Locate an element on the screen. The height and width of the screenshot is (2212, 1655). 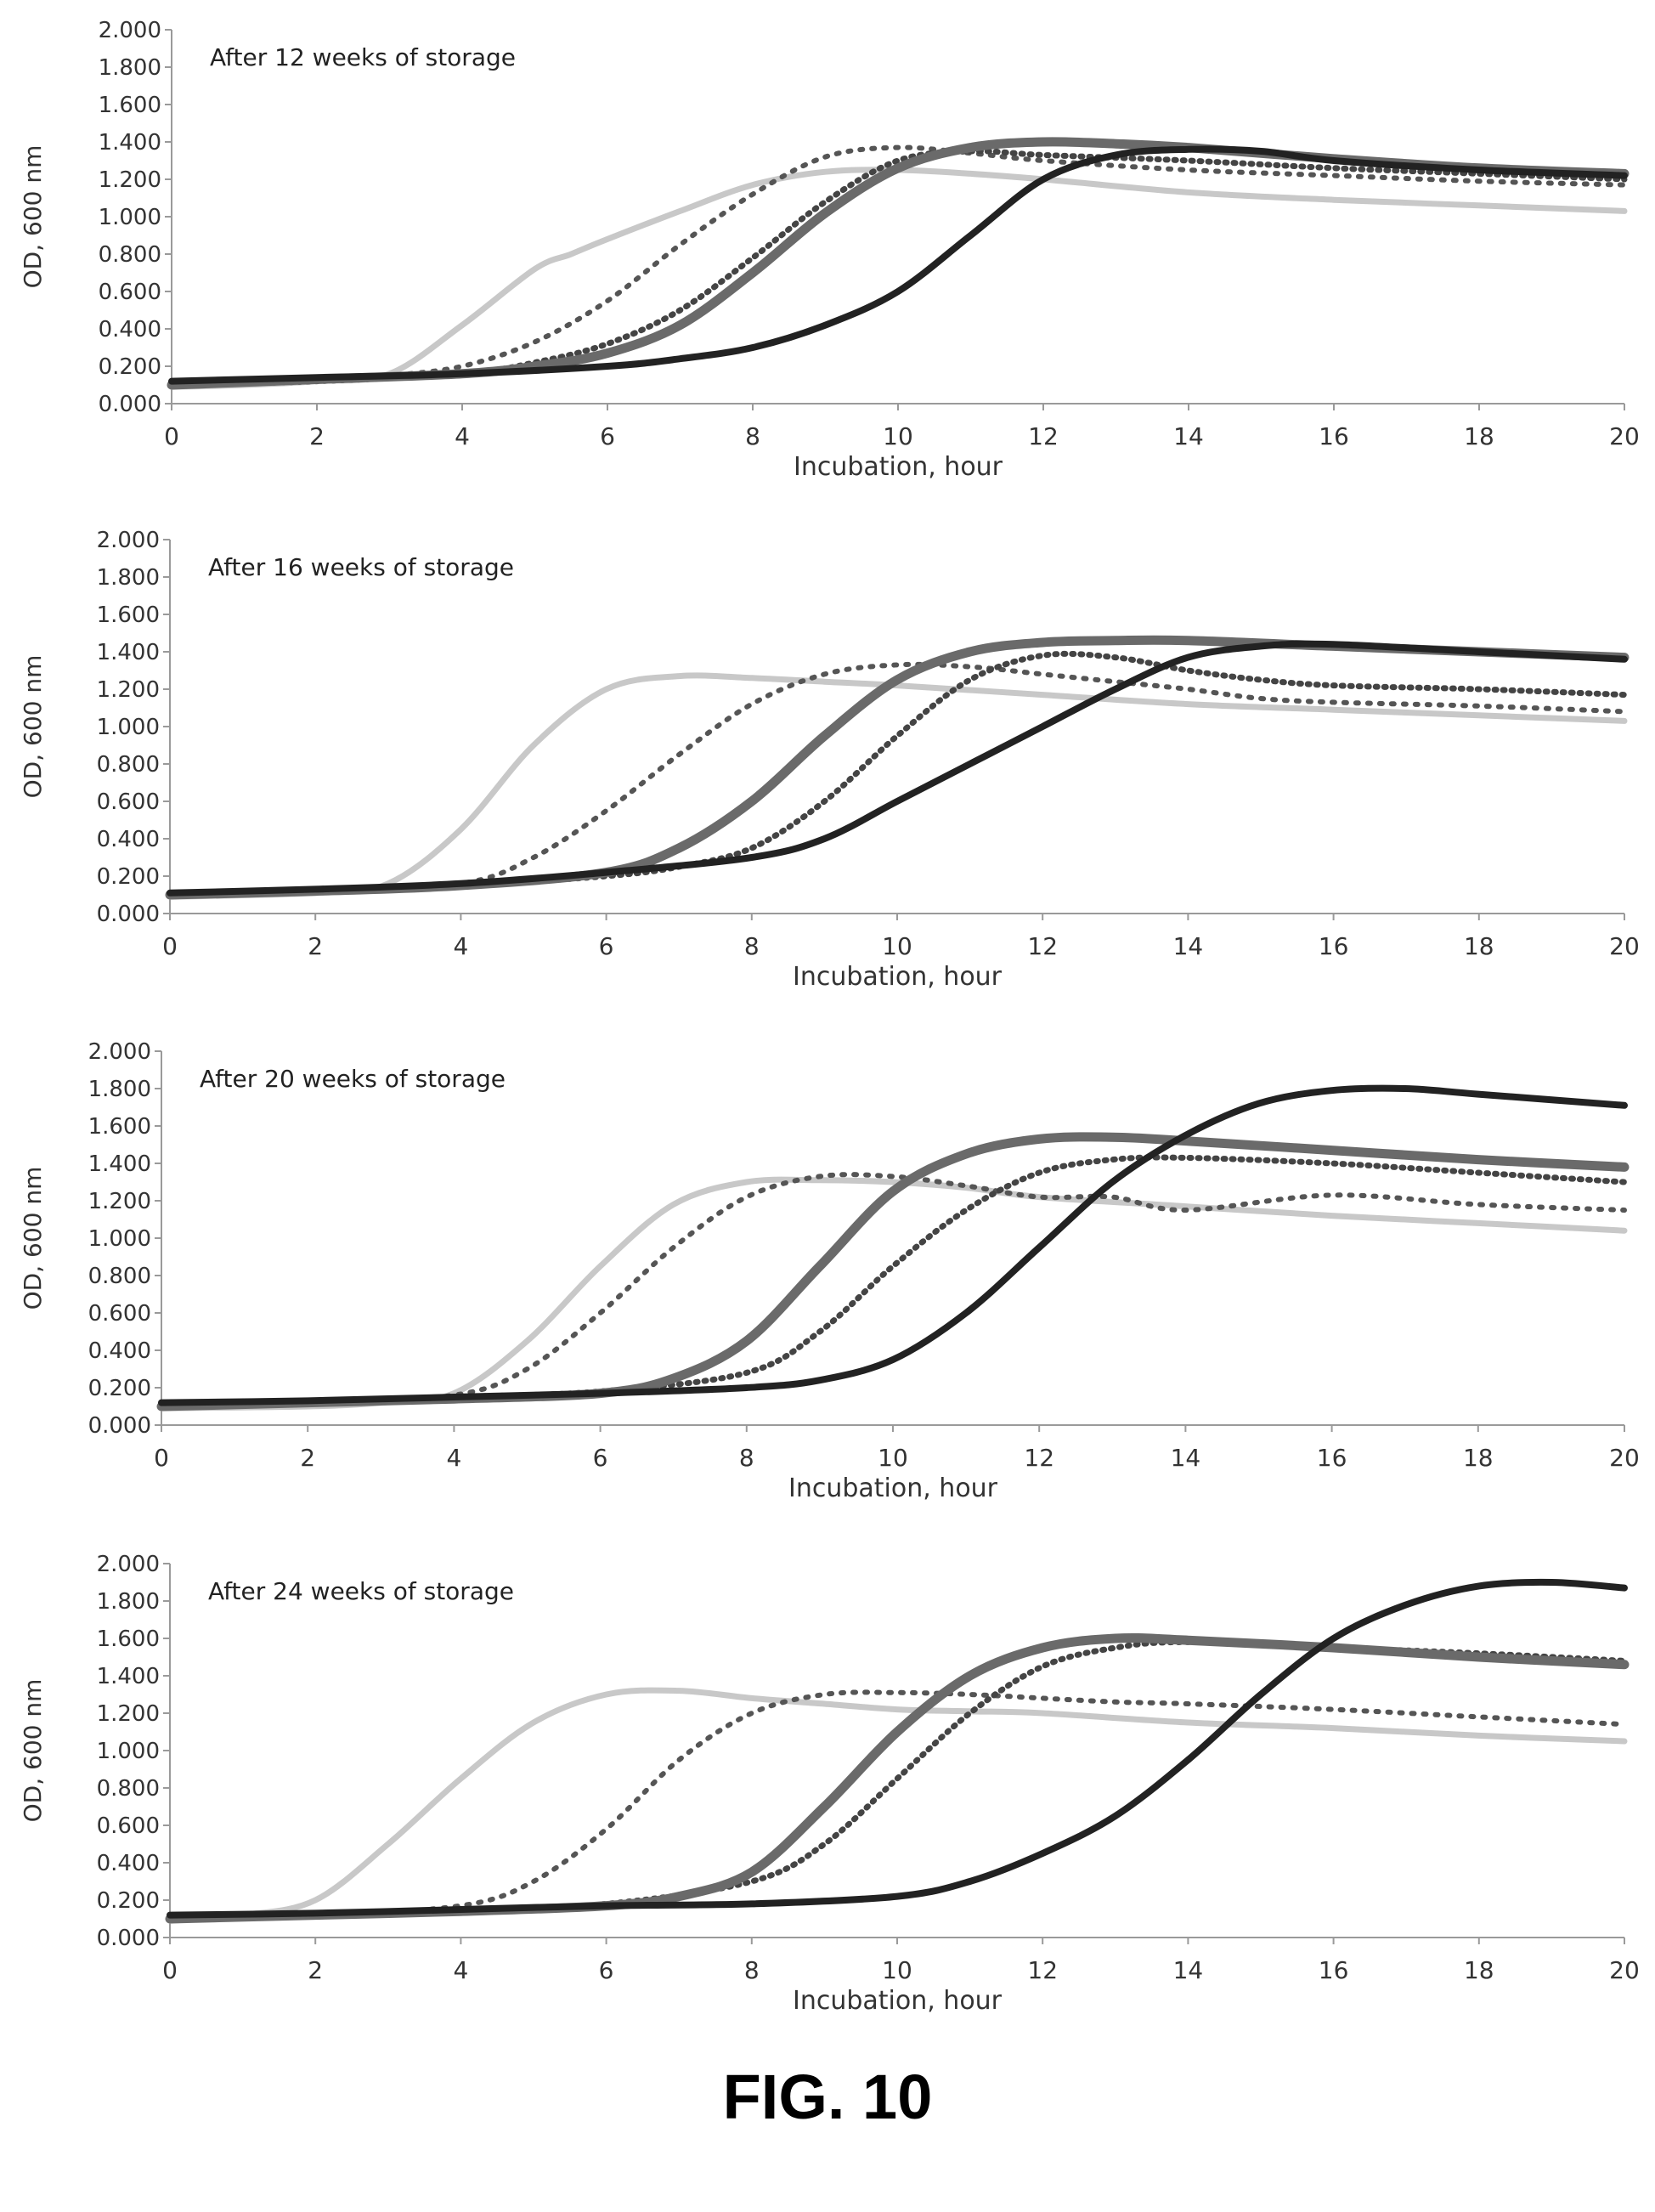
figure-label: FIG. 10 is located at coordinates (827, 2097).